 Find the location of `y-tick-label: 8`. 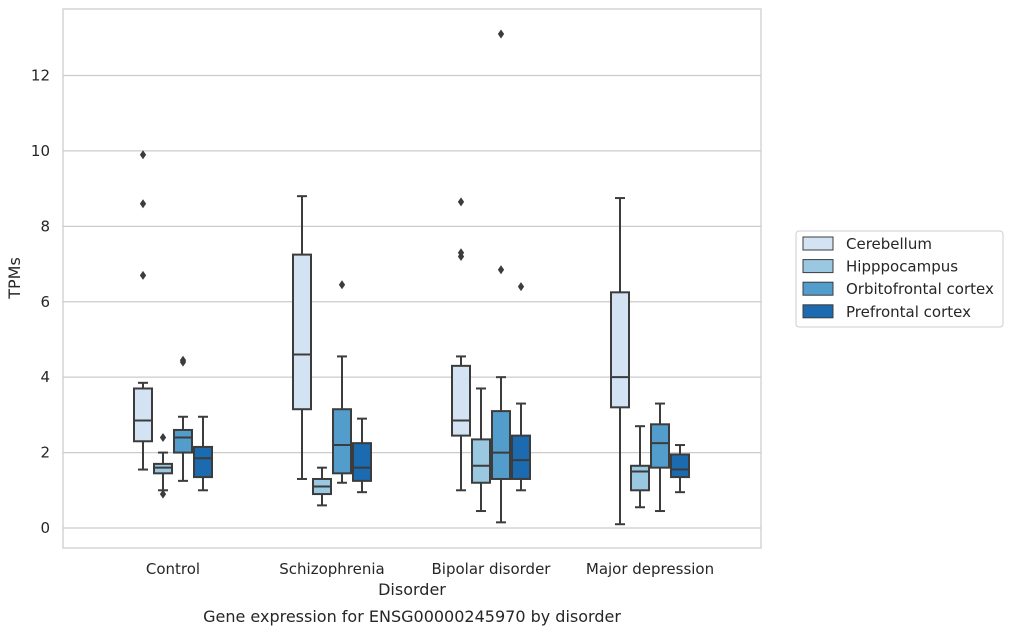

y-tick-label: 8 is located at coordinates (45, 226).